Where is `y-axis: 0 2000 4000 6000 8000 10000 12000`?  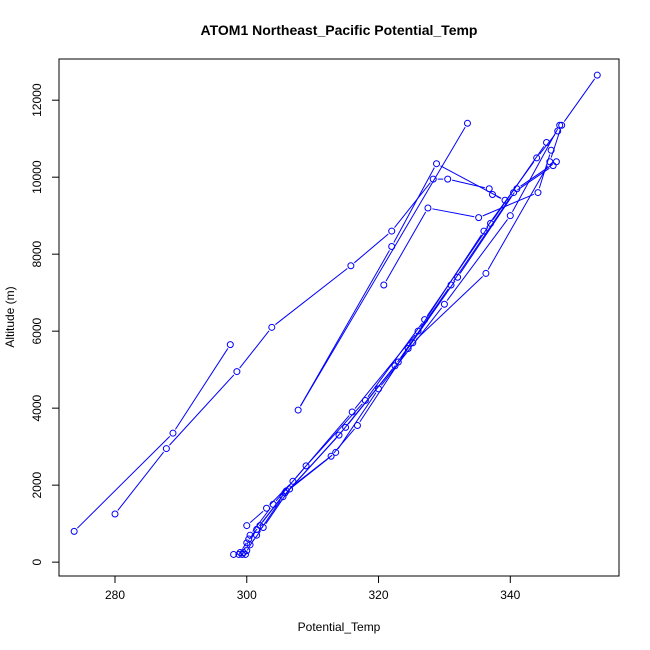
y-axis: 0 2000 4000 6000 8000 10000 12000 is located at coordinates (45, 324).